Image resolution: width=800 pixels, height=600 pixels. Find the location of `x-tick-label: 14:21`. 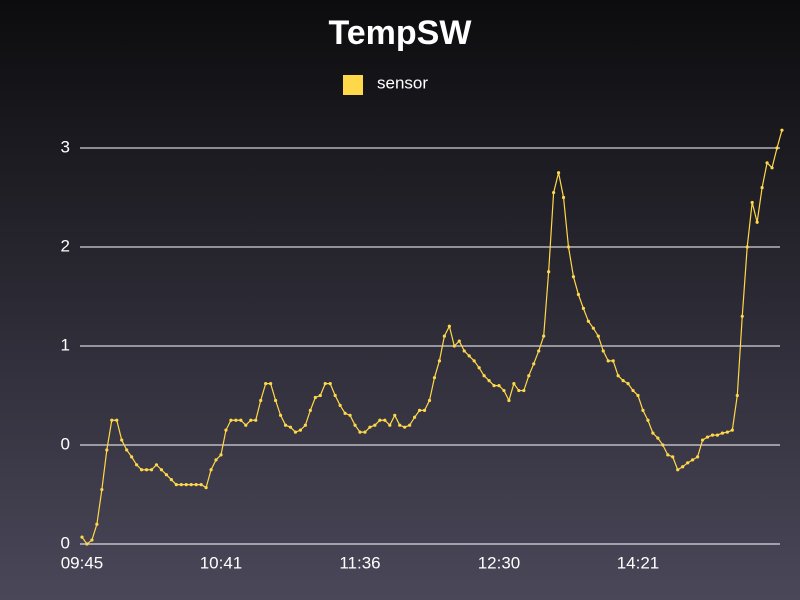

x-tick-label: 14:21 is located at coordinates (638, 562).